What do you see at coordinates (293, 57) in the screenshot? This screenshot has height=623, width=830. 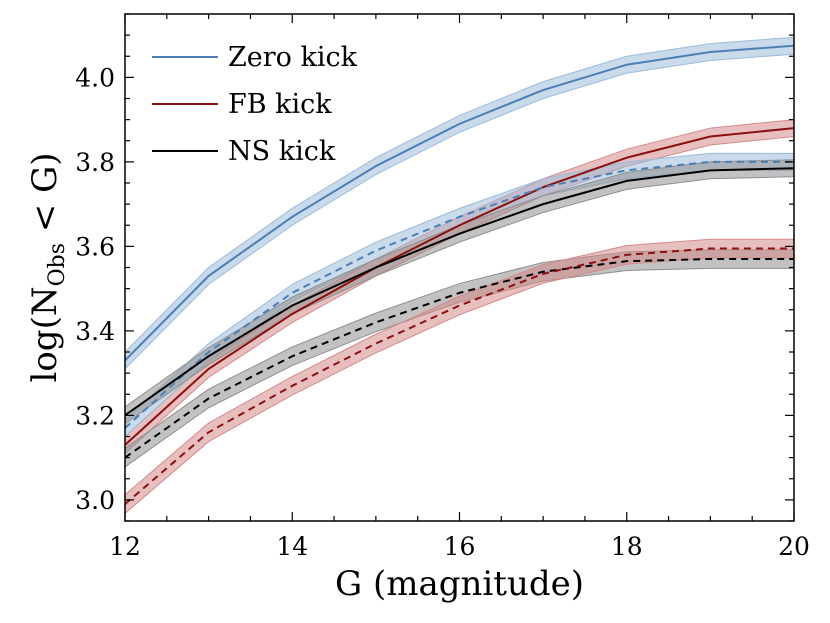 I see `legend-label-zero-kick: Zero kick` at bounding box center [293, 57].